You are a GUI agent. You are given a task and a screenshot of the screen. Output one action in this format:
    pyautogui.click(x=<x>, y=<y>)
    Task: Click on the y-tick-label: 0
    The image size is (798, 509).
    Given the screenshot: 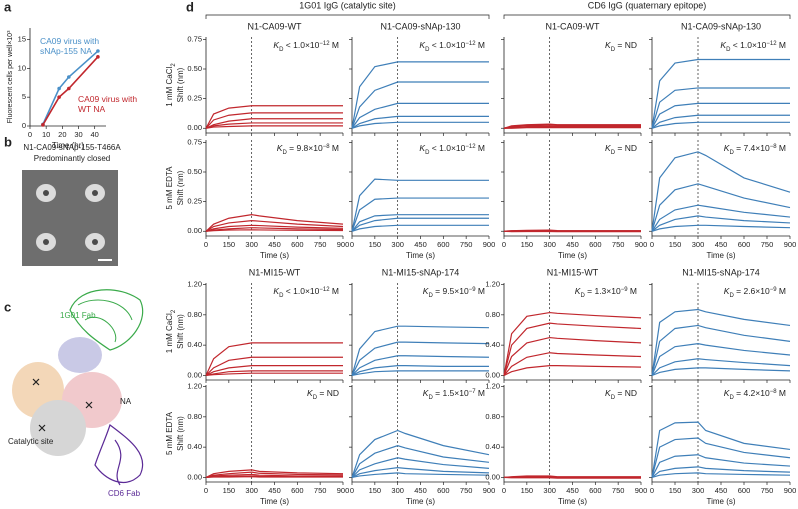 What is the action you would take?
    pyautogui.click(x=24, y=125)
    